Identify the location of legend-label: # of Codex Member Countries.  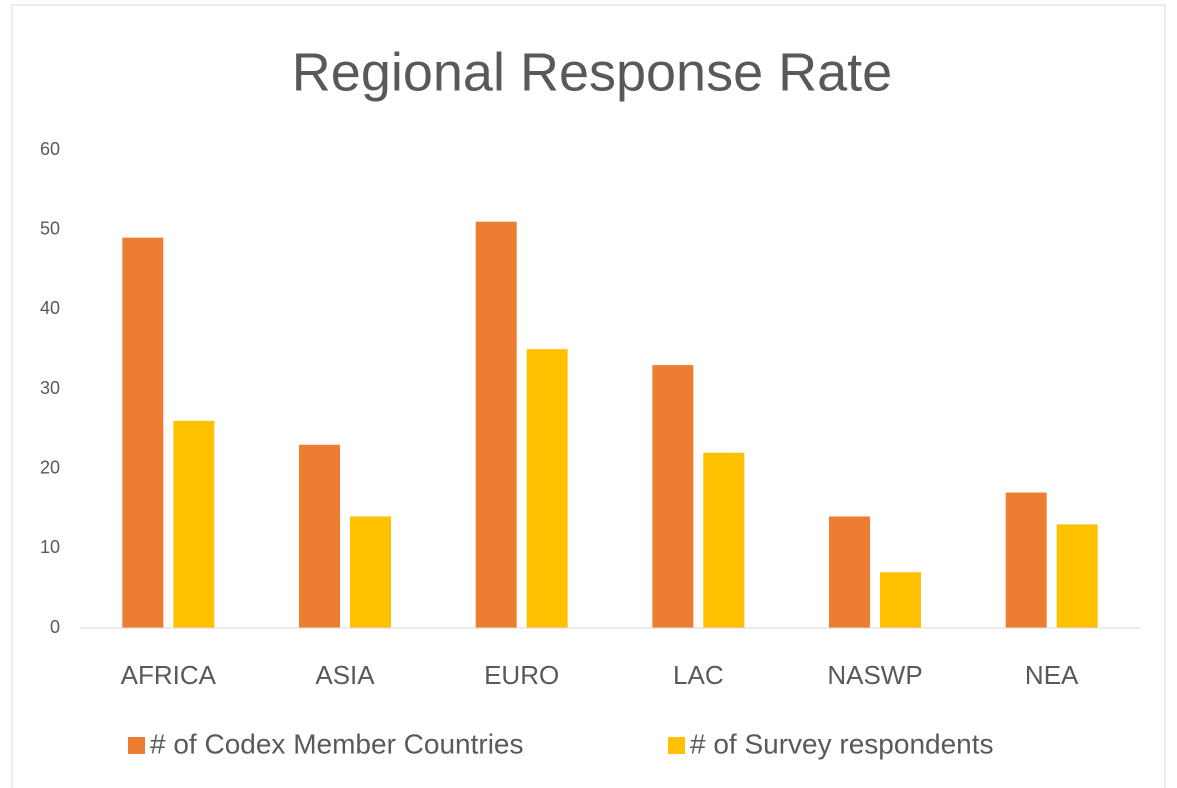
(337, 743).